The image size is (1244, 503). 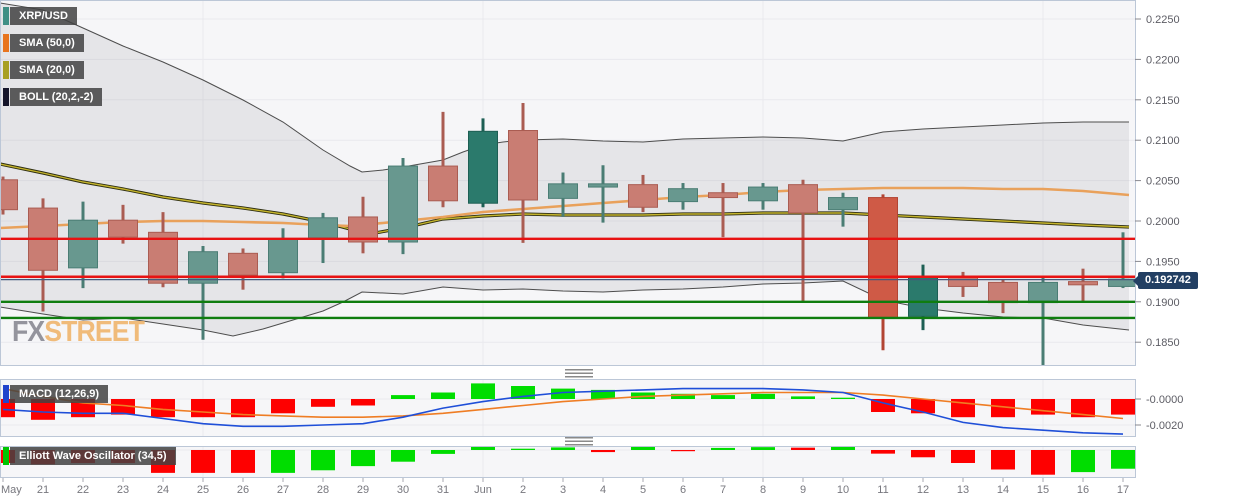 I want to click on svg-text: 0.1950, so click(x=1163, y=262).